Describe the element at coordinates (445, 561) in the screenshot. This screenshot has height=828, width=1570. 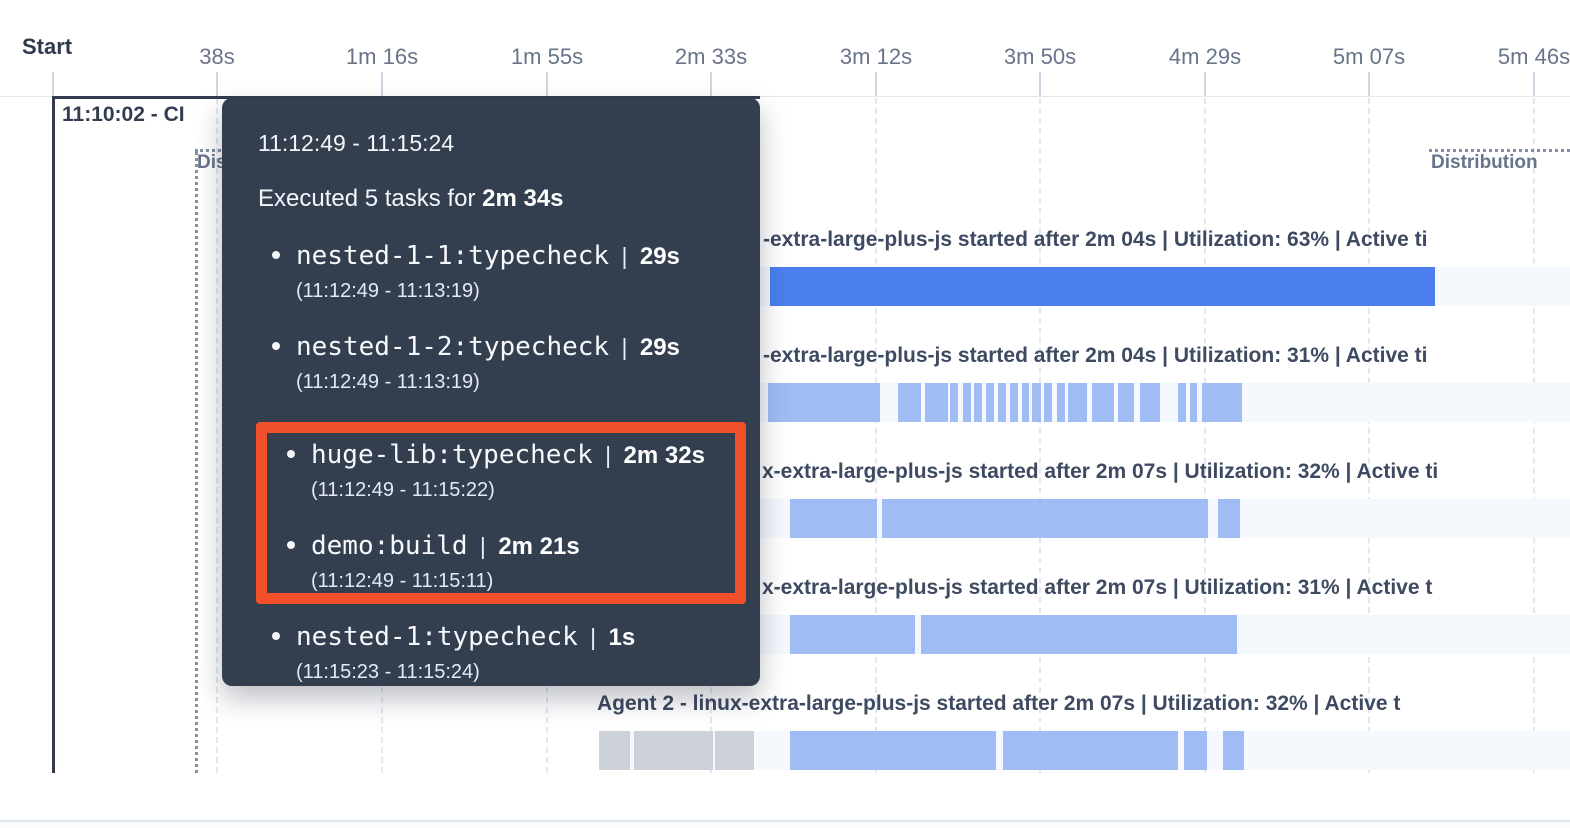
I see `task-text: demo:build | 2m 21s (11:12:49 - 11:15:11)` at that location.